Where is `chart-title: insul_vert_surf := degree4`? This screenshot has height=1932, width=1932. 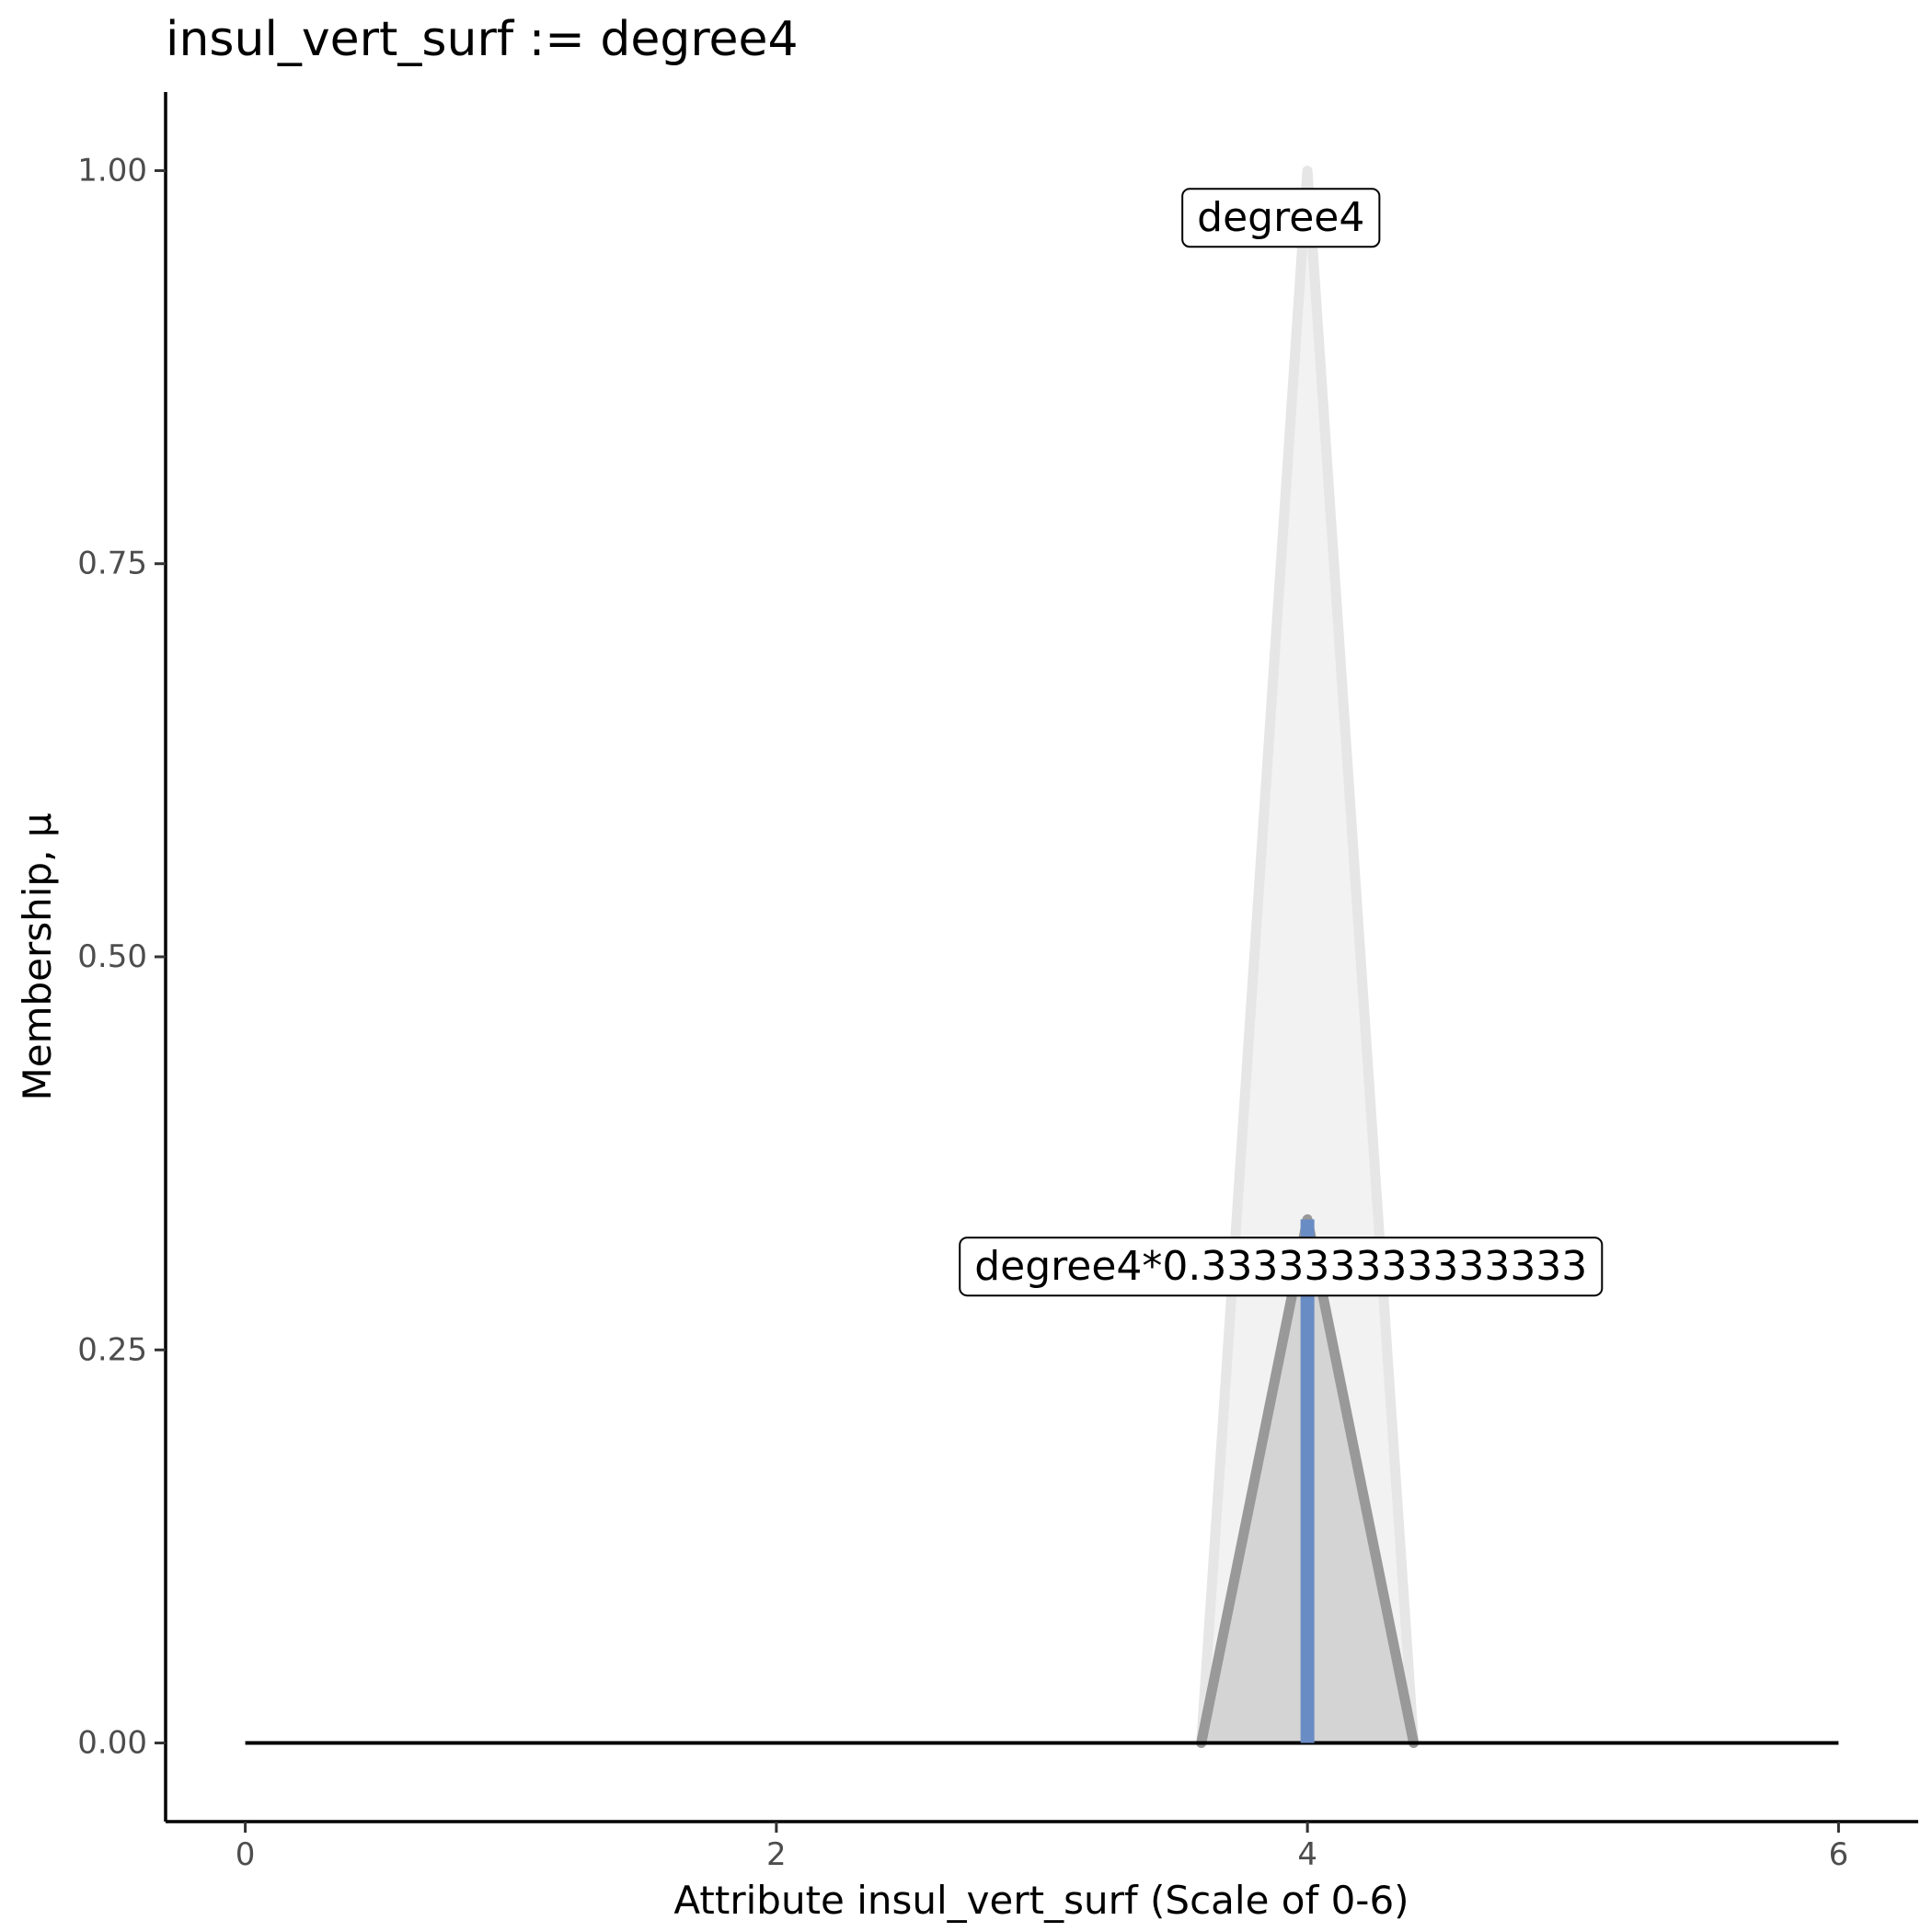
chart-title: insul_vert_surf := degree4 is located at coordinates (482, 39).